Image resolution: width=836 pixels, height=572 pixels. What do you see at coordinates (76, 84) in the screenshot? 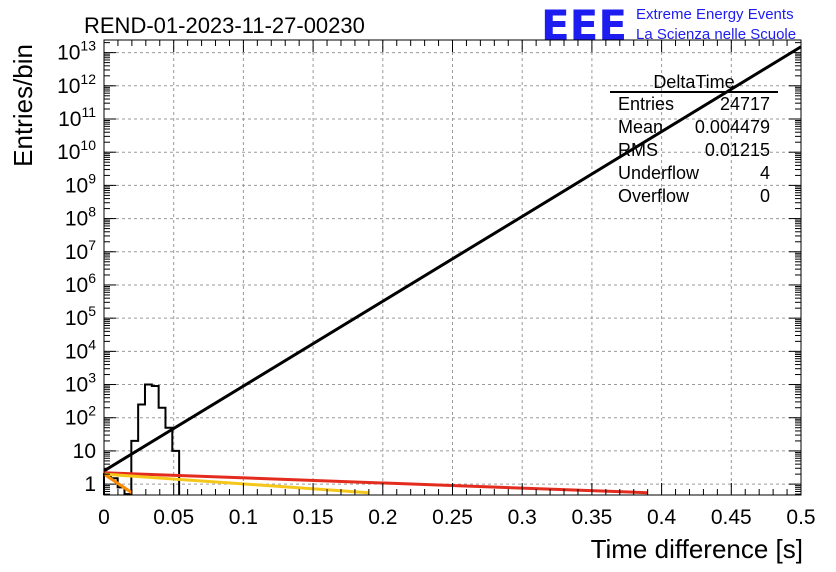
I see `y-tick-label: 10¹²` at bounding box center [76, 84].